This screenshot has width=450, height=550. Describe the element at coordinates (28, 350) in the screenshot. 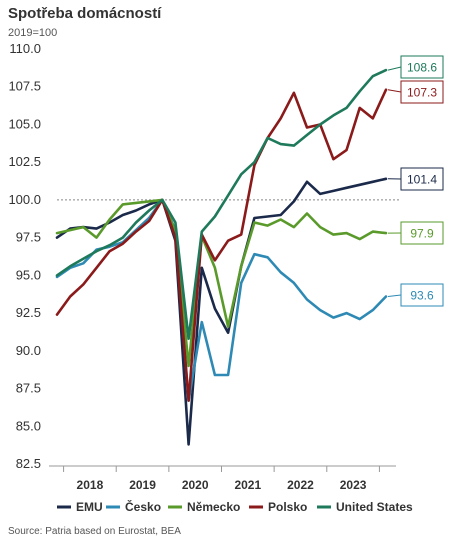

I see `y-tick-label: 90.0` at that location.